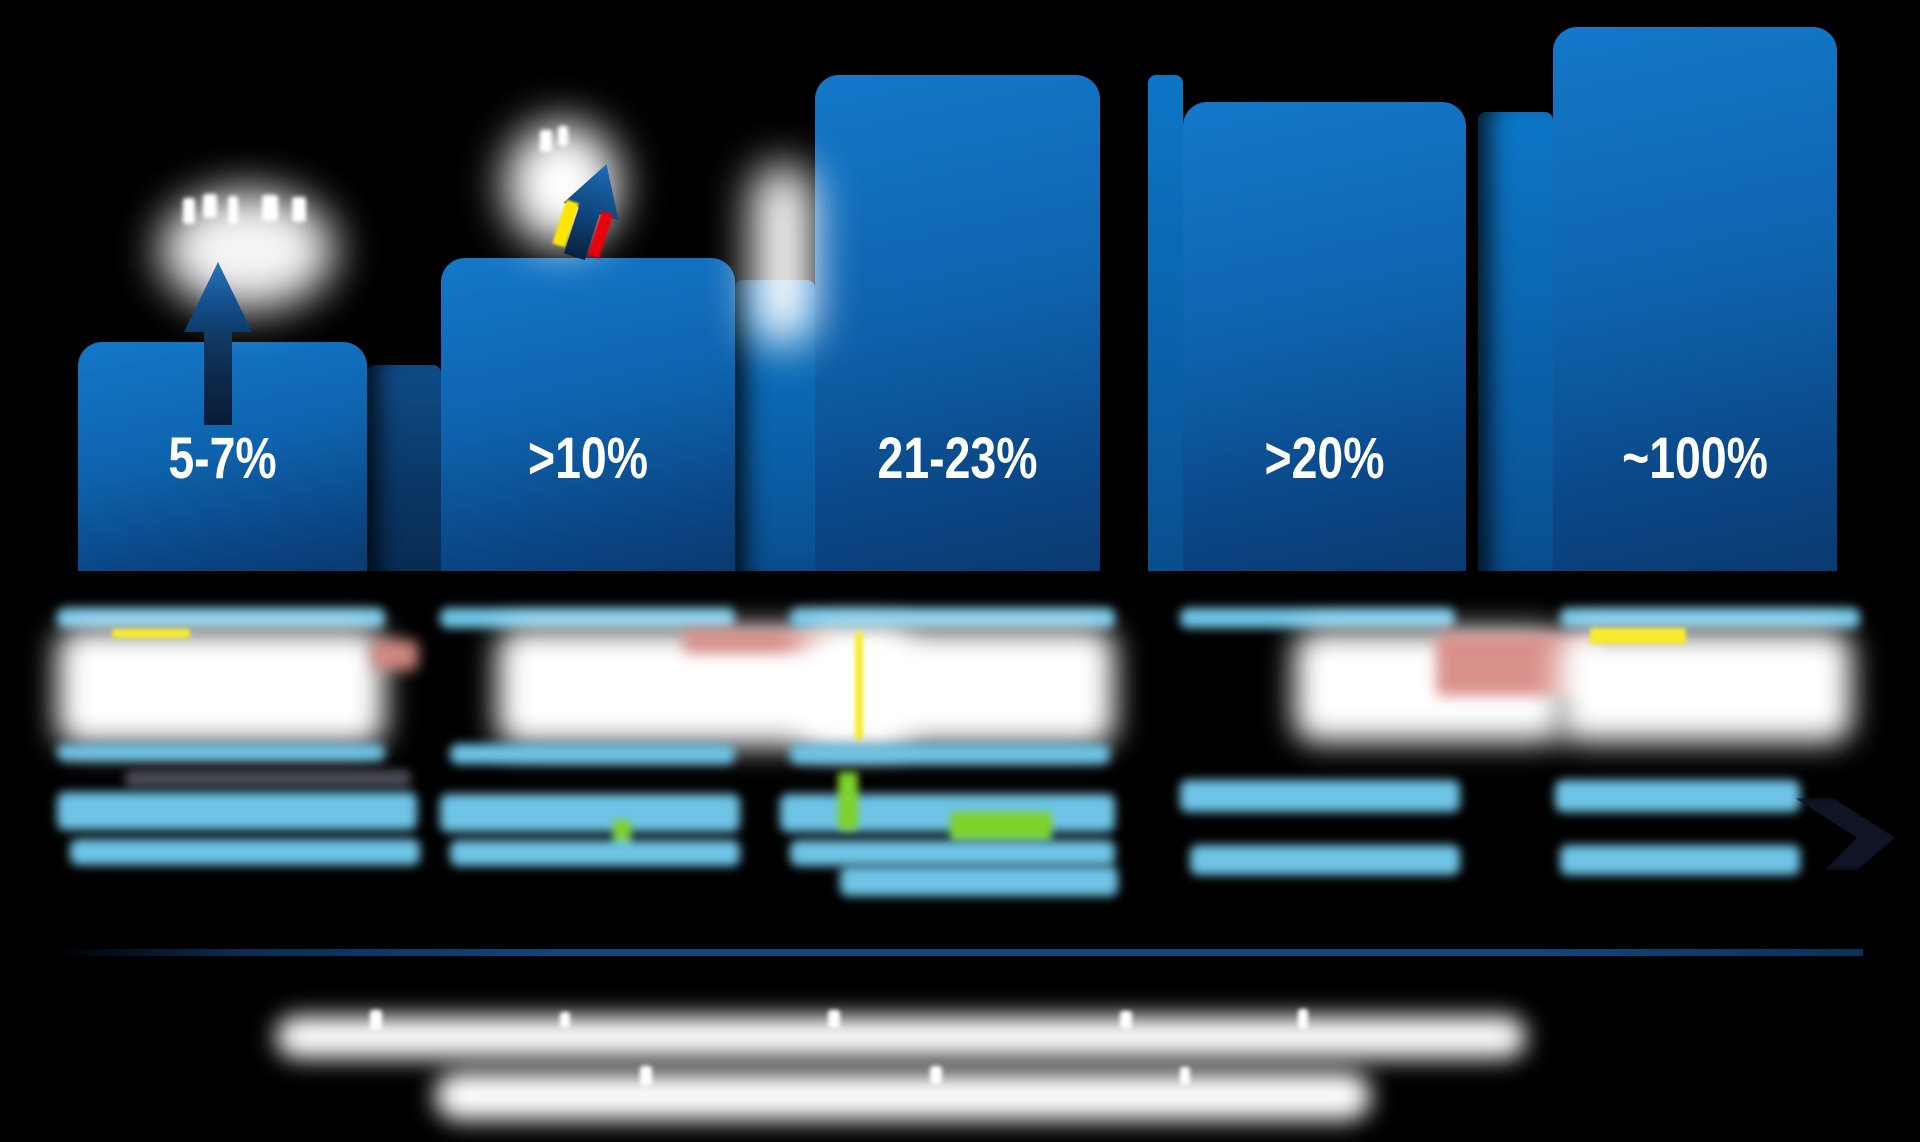 Image resolution: width=1920 pixels, height=1142 pixels. What do you see at coordinates (1695, 299) in the screenshot?
I see `bar-5: ~100%` at bounding box center [1695, 299].